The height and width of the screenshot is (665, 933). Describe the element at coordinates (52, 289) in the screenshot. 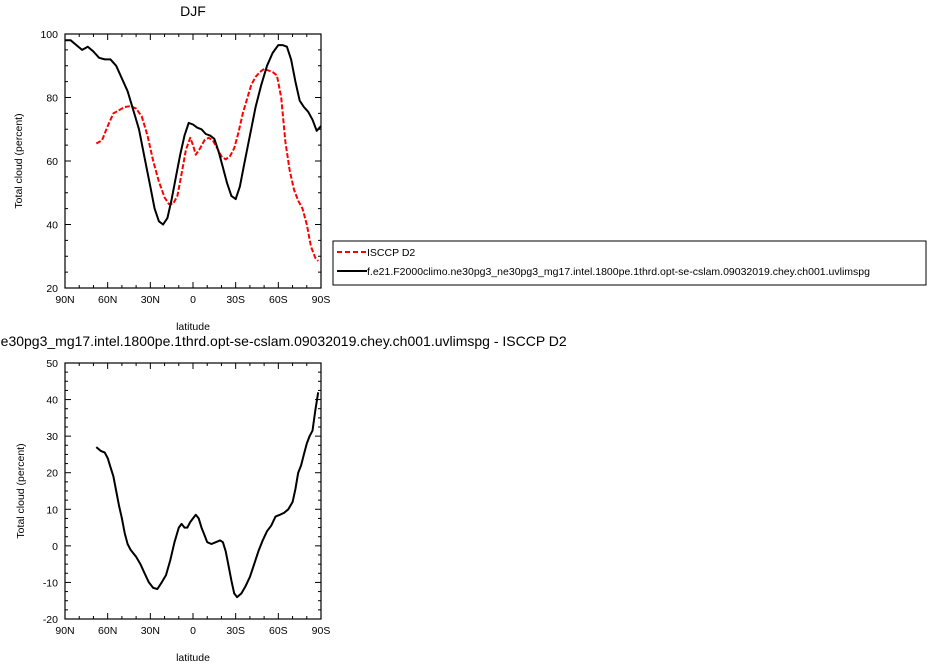

I see `top-y-tick-label: 20` at that location.